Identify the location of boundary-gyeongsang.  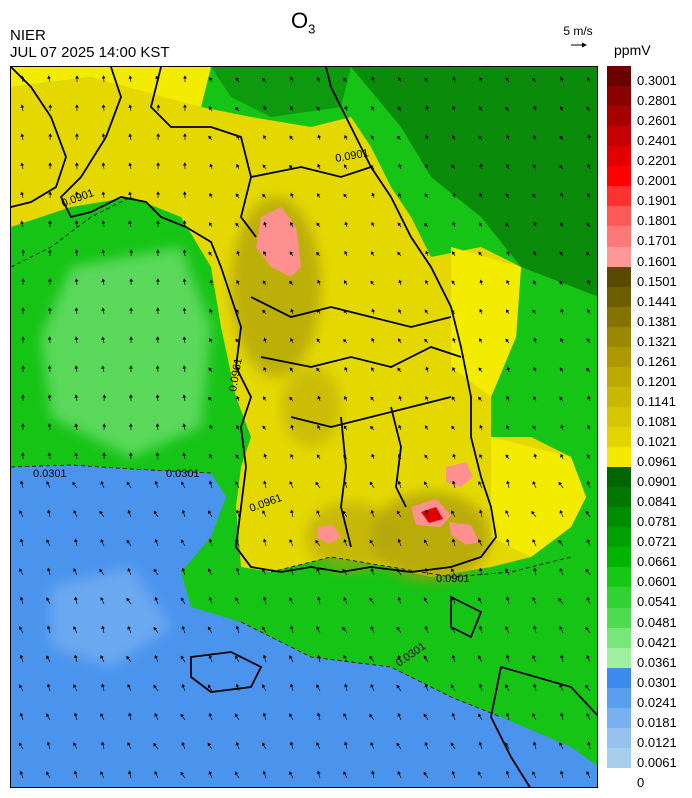
(398, 457).